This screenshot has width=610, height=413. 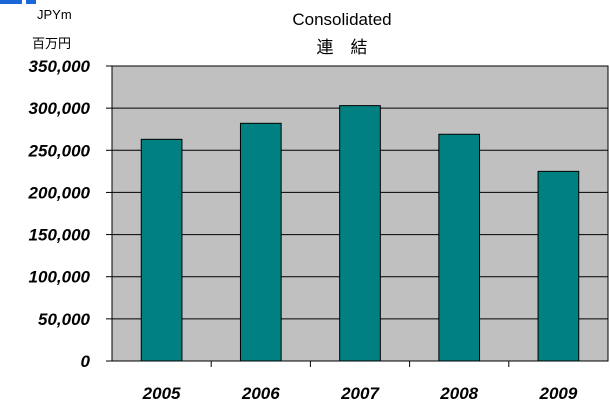 I want to click on y-tick-label: 150,000, so click(x=60, y=235).